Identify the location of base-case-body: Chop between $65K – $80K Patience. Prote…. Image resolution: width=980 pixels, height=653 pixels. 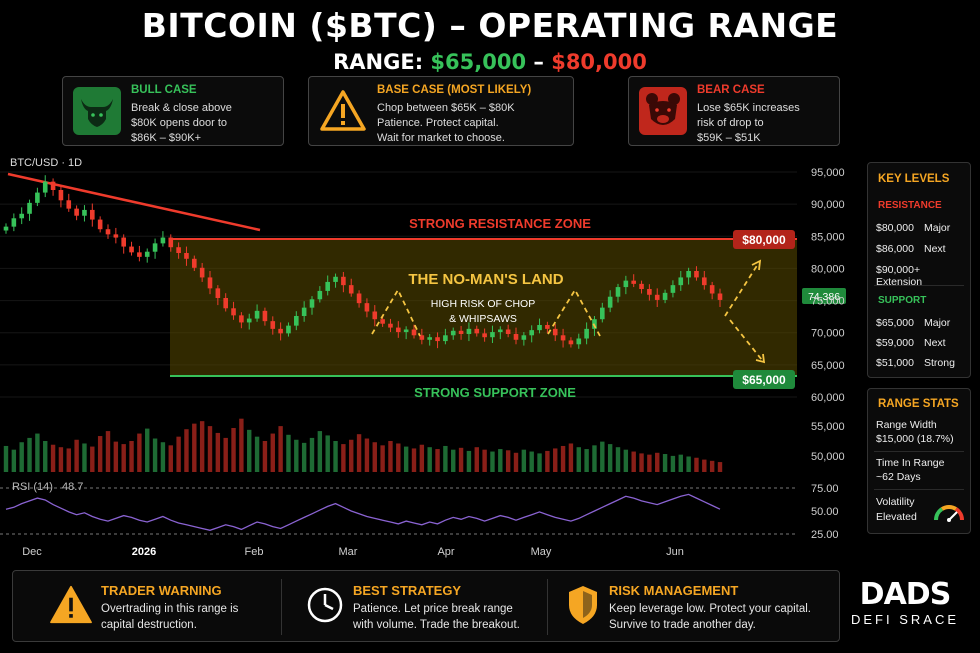
(446, 123).